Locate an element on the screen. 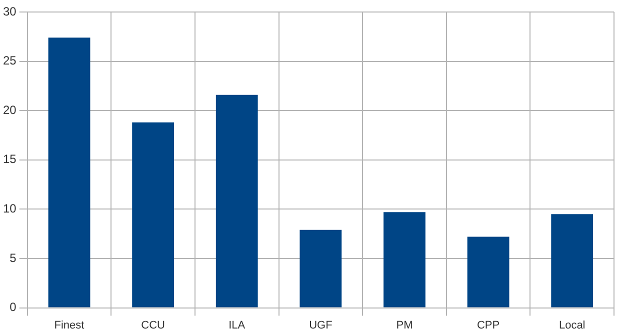 This screenshot has height=335, width=622. x-tick-label: Local is located at coordinates (572, 325).